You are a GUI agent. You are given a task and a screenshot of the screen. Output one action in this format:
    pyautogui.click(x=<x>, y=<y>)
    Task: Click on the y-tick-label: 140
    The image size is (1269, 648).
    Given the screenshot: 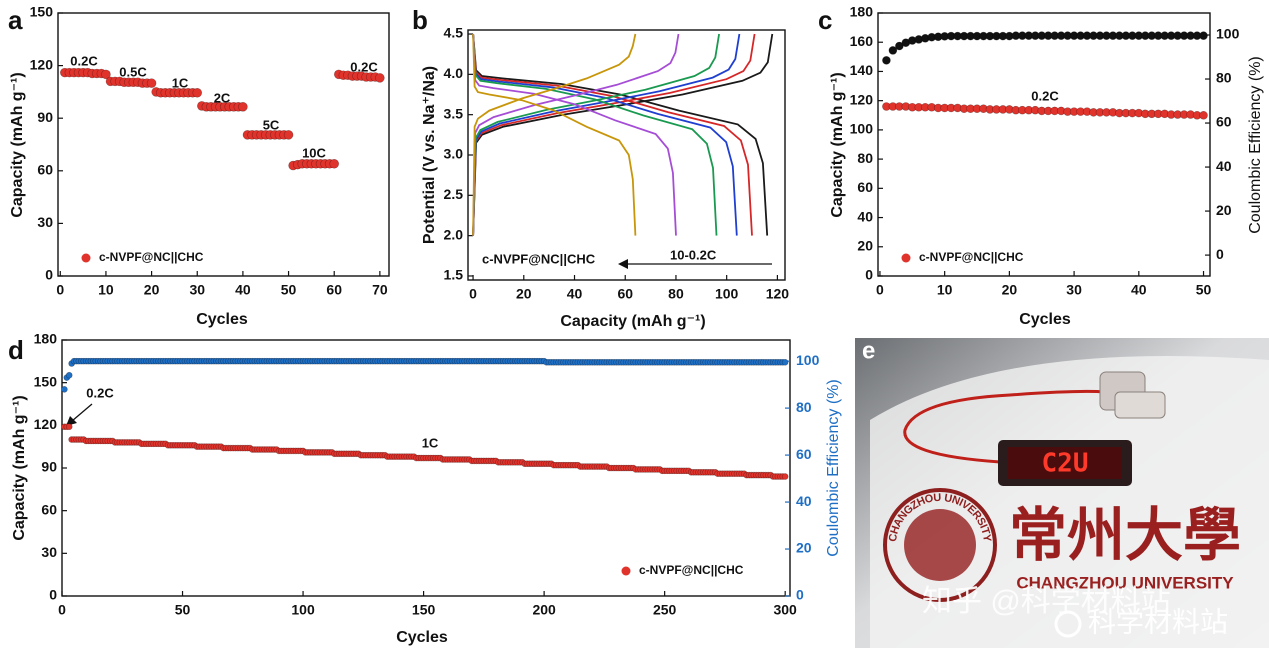 What is the action you would take?
    pyautogui.click(x=862, y=70)
    